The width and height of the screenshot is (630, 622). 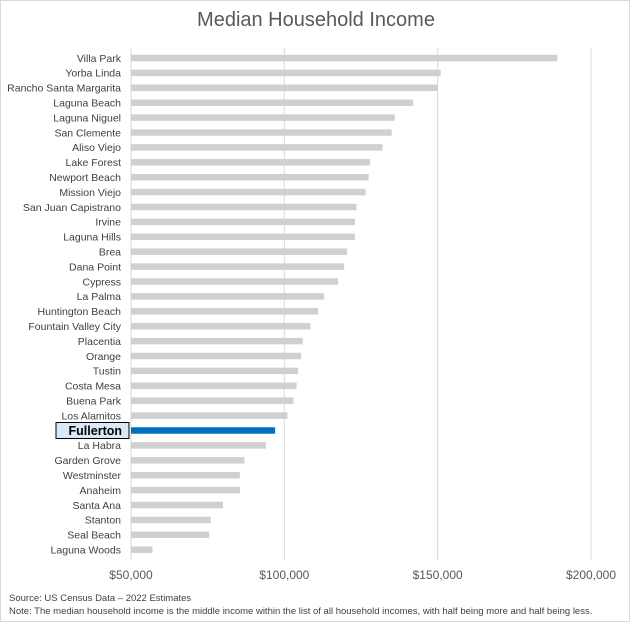 What do you see at coordinates (99, 59) in the screenshot?
I see `category-label-villa-park: Villa Park` at bounding box center [99, 59].